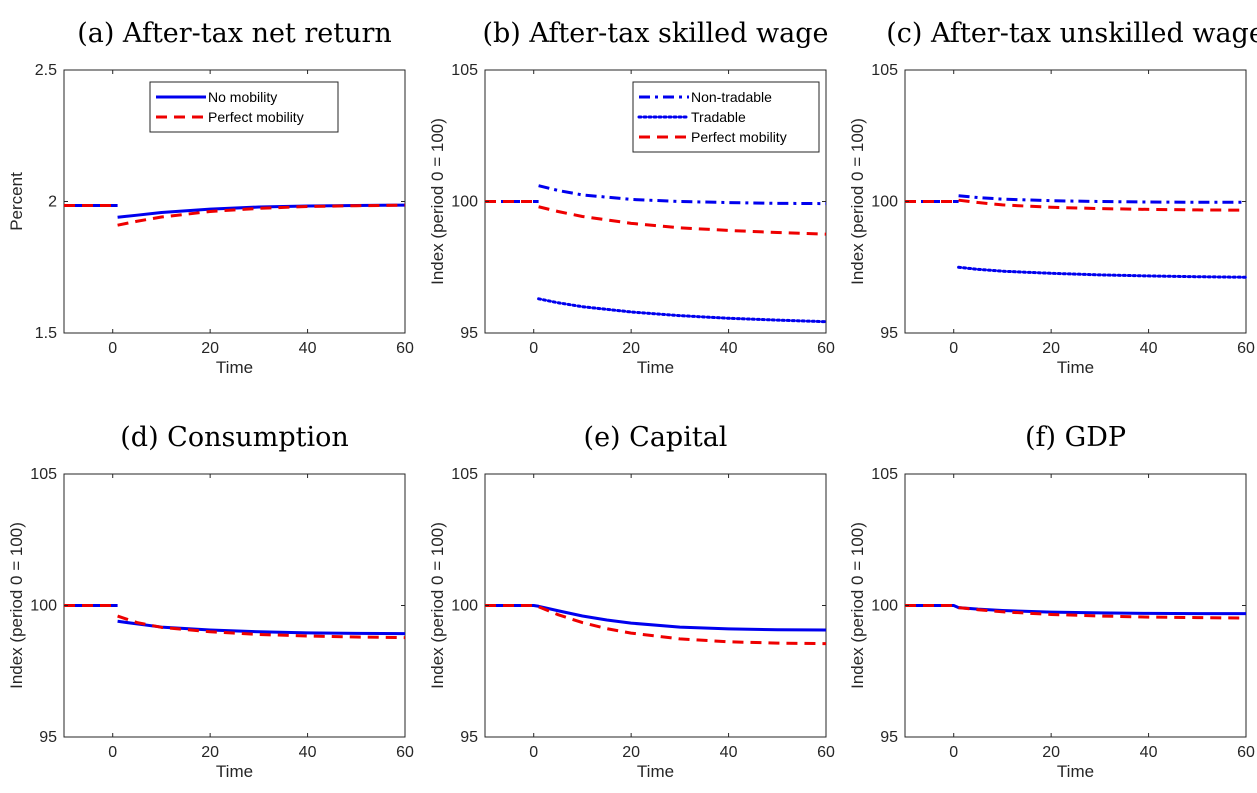 This screenshot has width=1257, height=793. What do you see at coordinates (731, 97) in the screenshot?
I see `legend-label: Non-tradable` at bounding box center [731, 97].